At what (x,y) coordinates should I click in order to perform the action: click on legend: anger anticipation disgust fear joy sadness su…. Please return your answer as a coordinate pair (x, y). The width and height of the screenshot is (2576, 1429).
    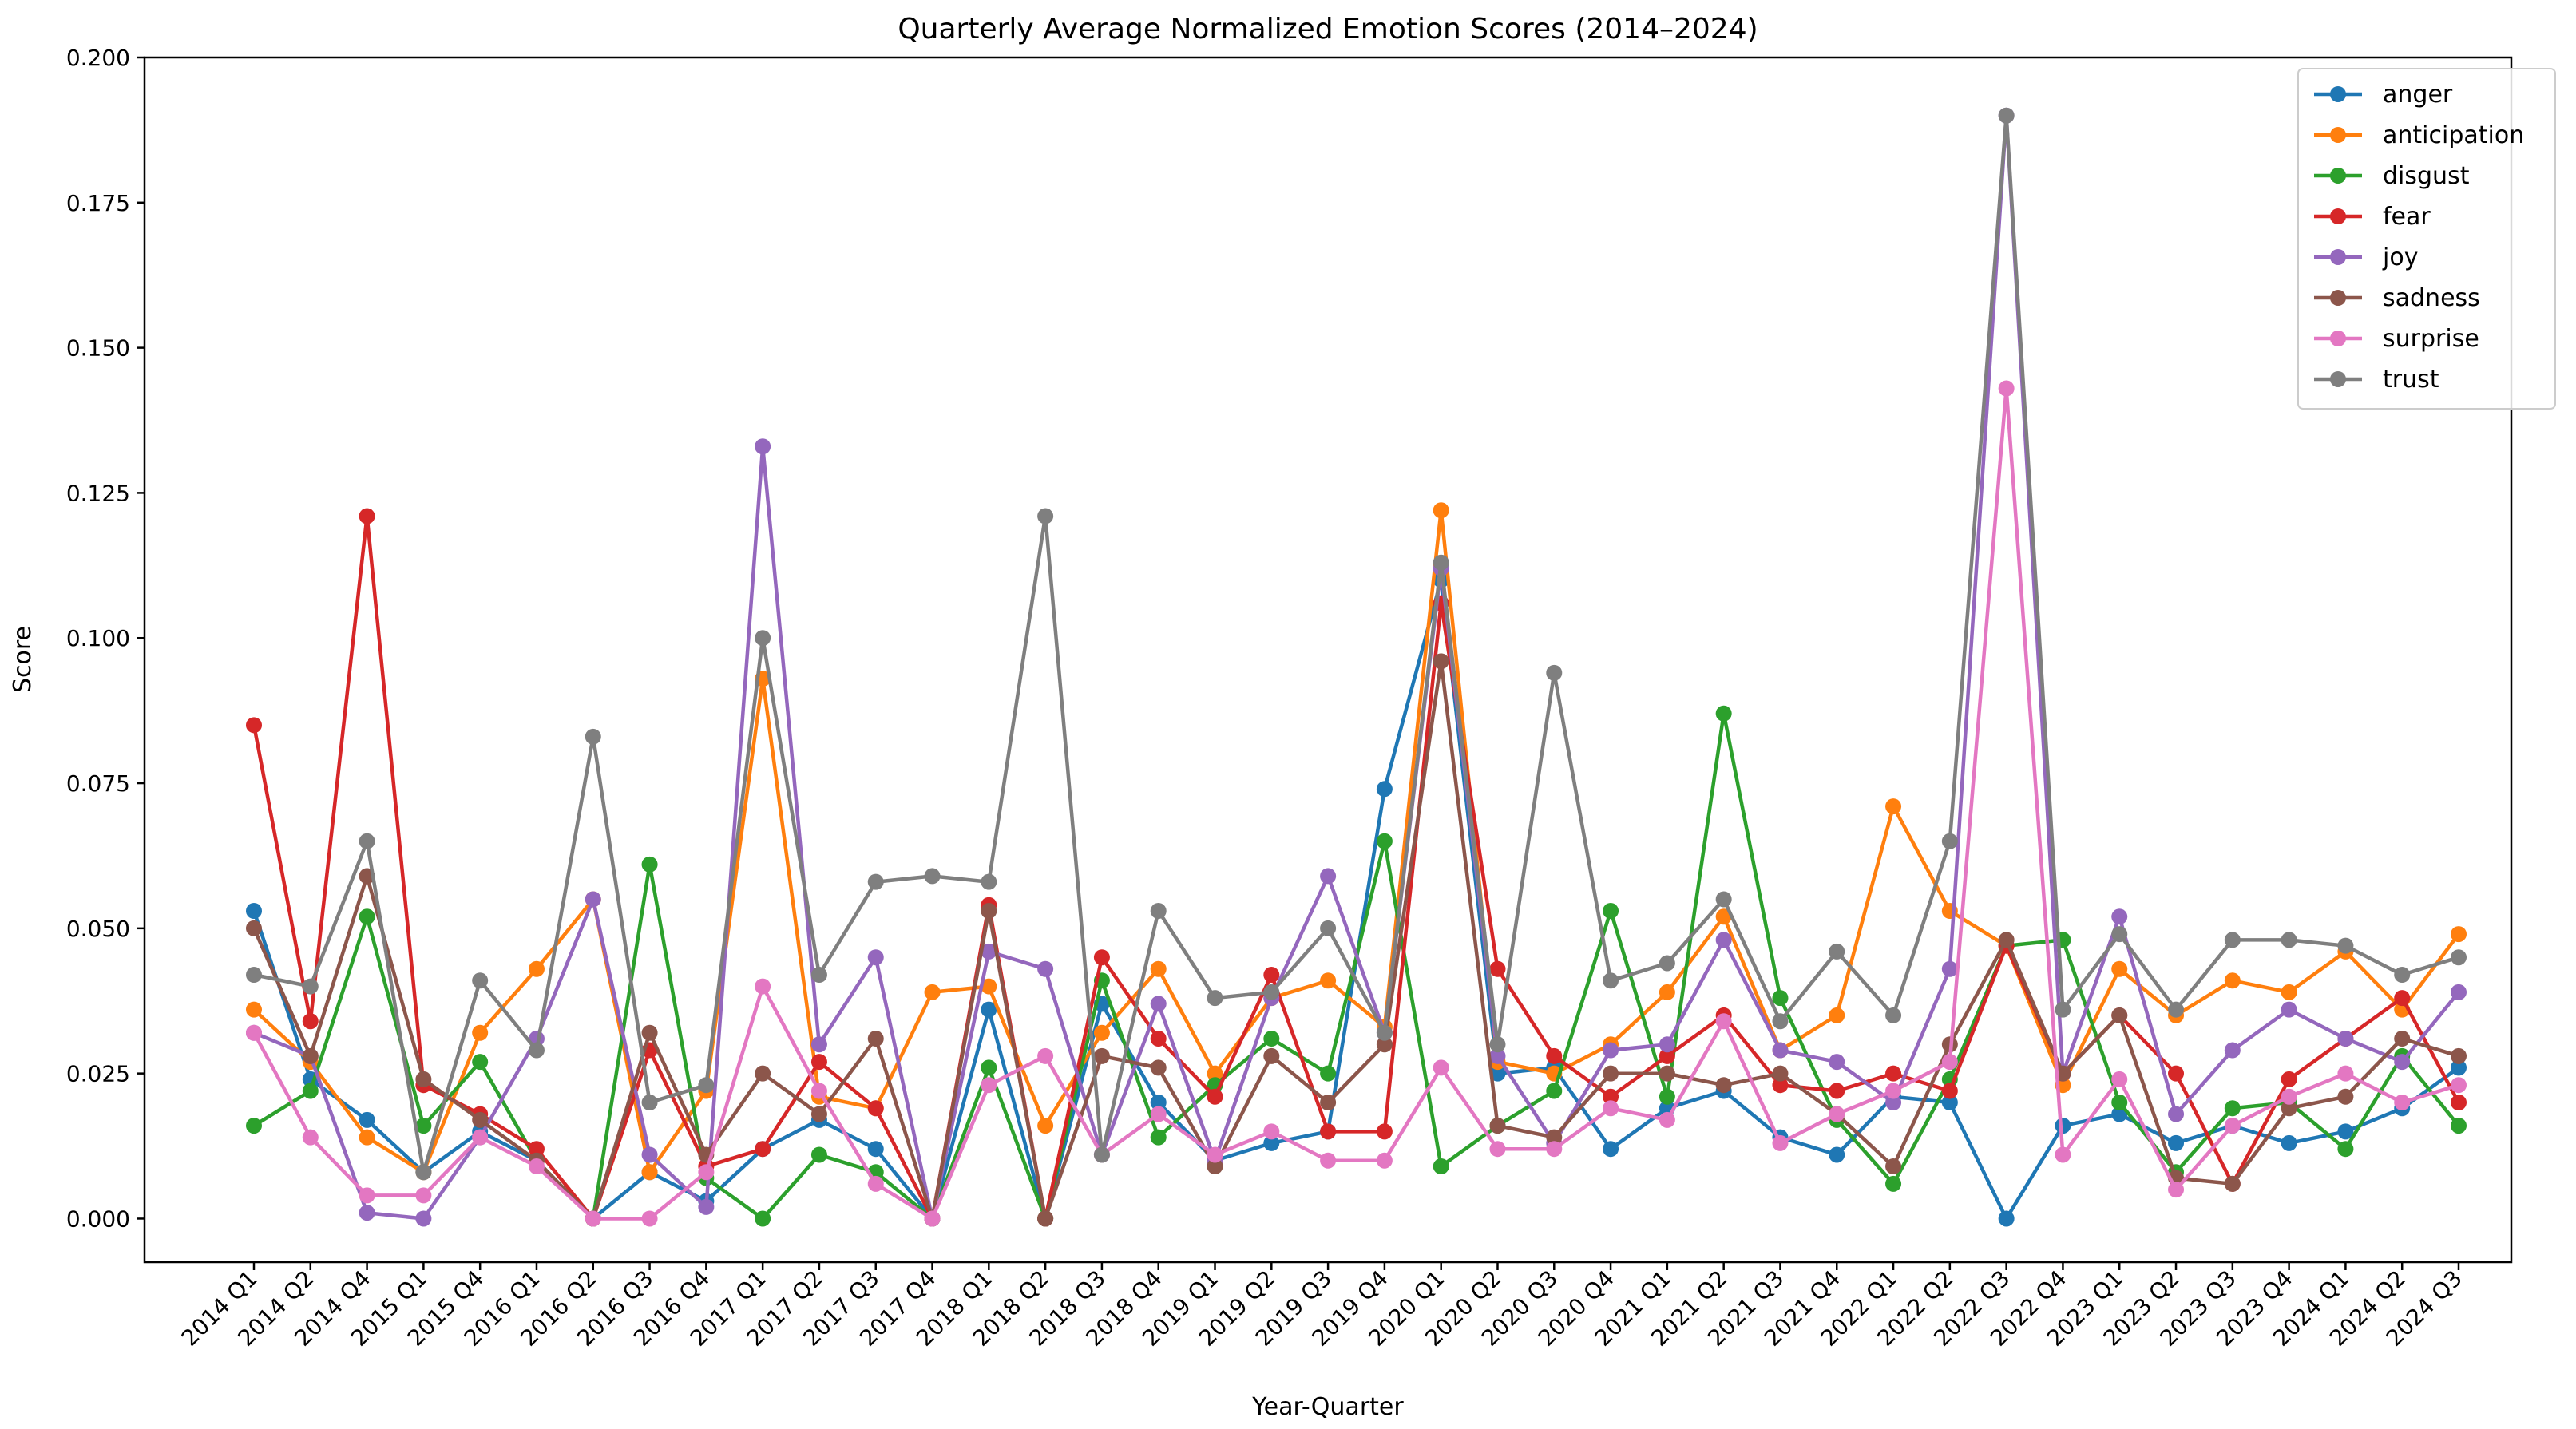
    Looking at the image, I should click on (2426, 239).